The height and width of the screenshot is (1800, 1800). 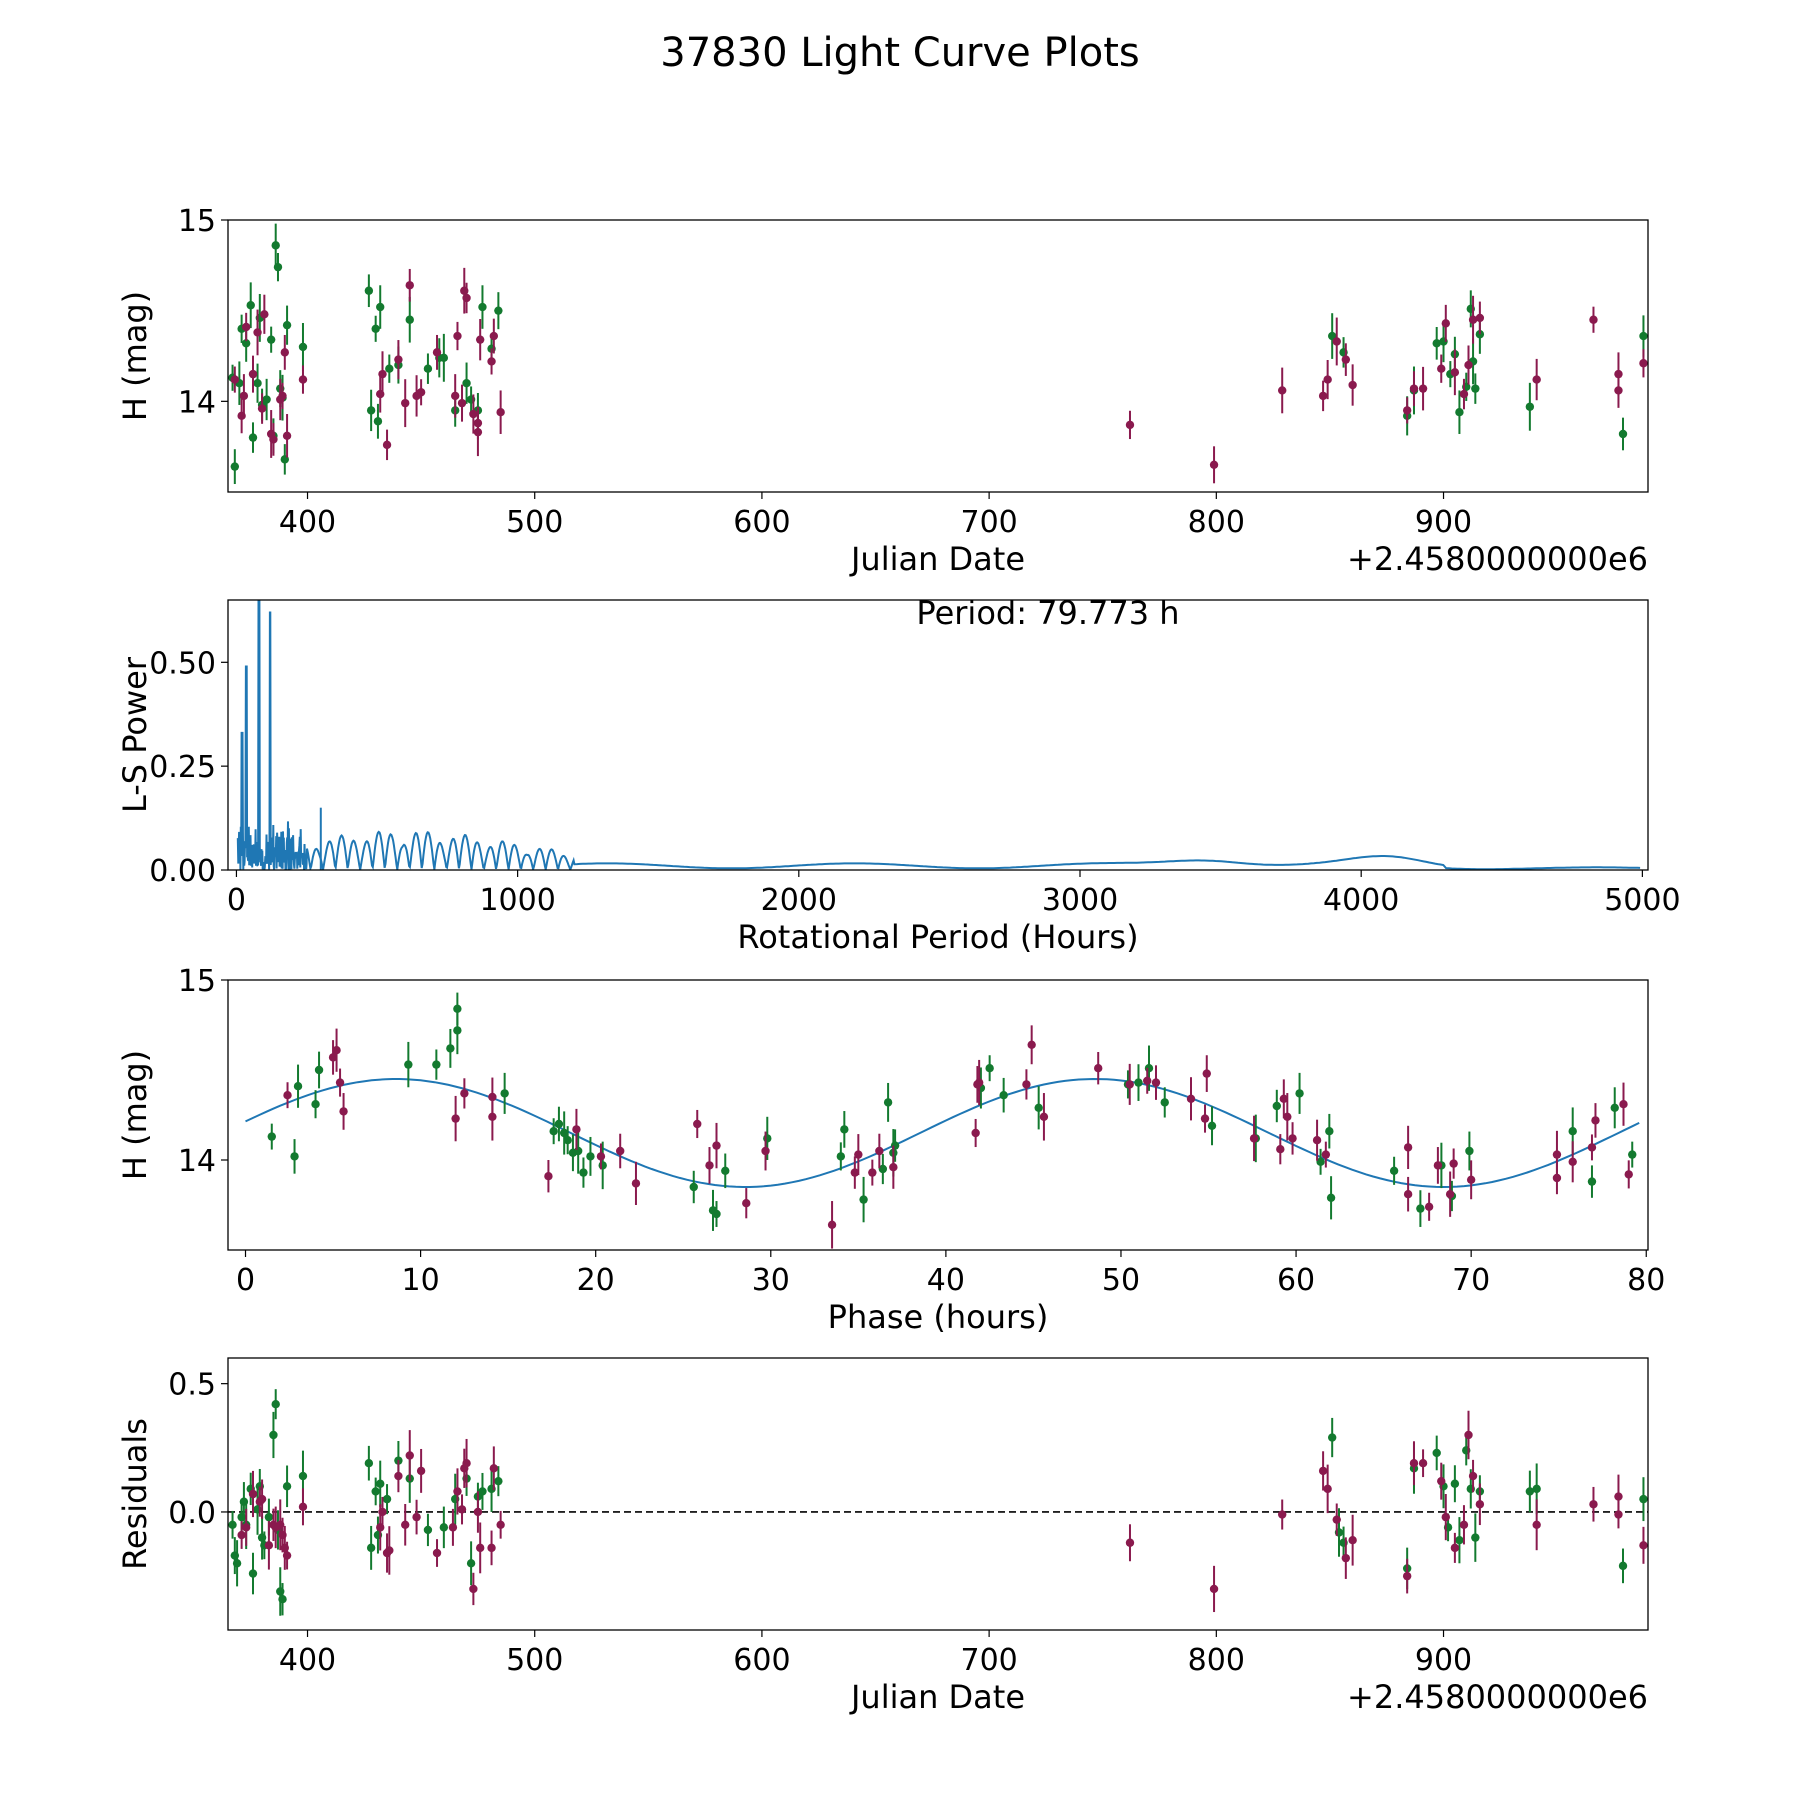 I want to click on x-tick-label: 5000, so click(x=1642, y=900).